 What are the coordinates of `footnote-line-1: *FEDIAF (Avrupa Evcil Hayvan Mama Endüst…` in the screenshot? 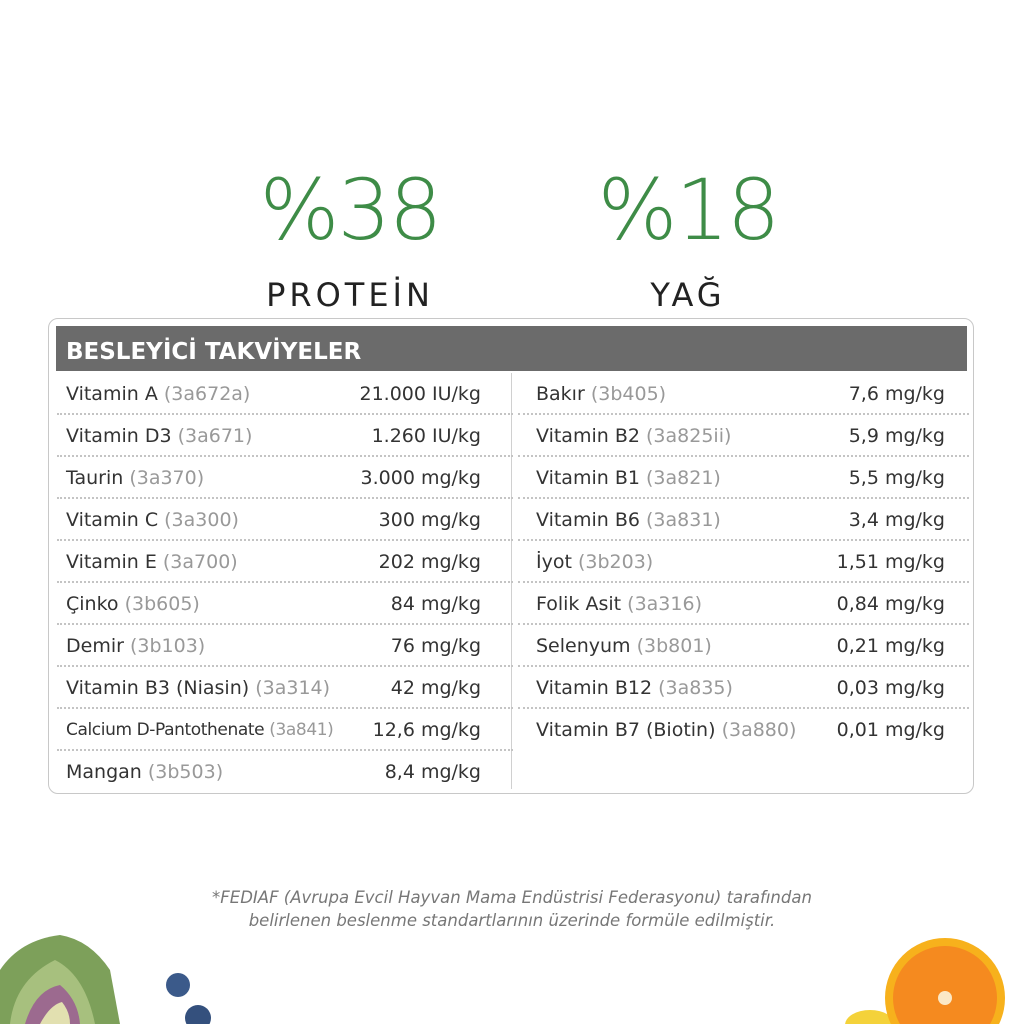 It's located at (512, 897).